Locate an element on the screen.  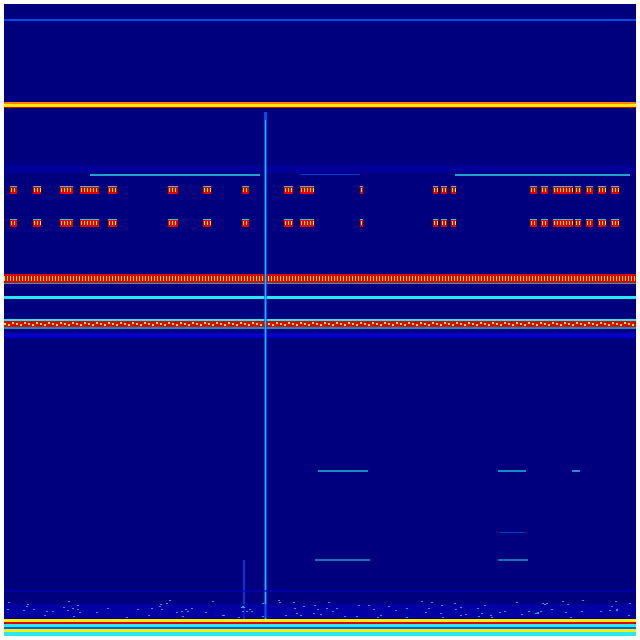
top-signal-line is located at coordinates (320, 20).